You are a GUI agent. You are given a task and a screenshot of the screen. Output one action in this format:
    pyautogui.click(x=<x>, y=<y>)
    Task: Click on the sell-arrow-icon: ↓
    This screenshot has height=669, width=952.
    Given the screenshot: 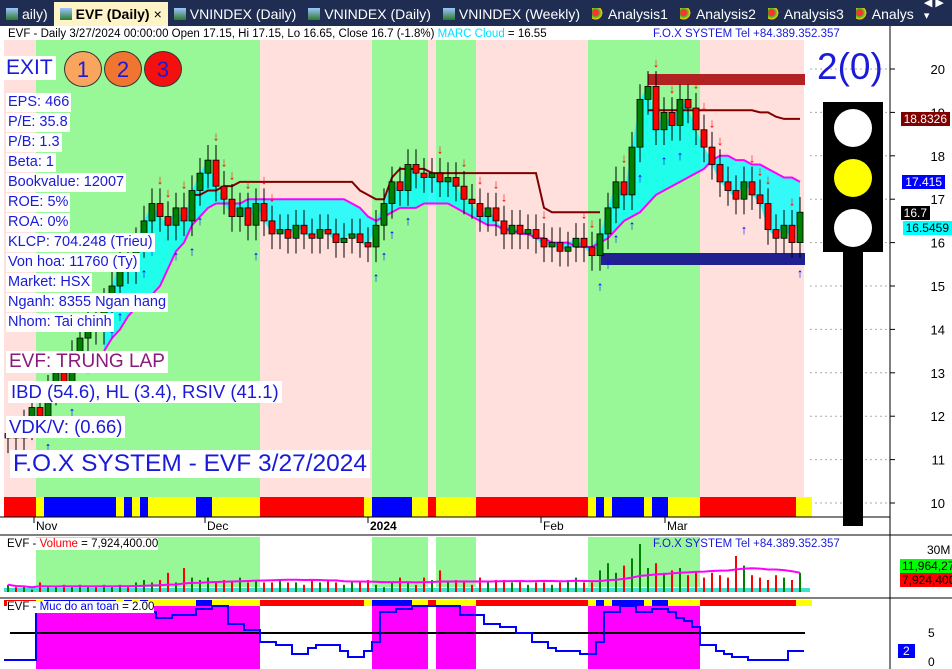 What is the action you would take?
    pyautogui.click(x=760, y=170)
    